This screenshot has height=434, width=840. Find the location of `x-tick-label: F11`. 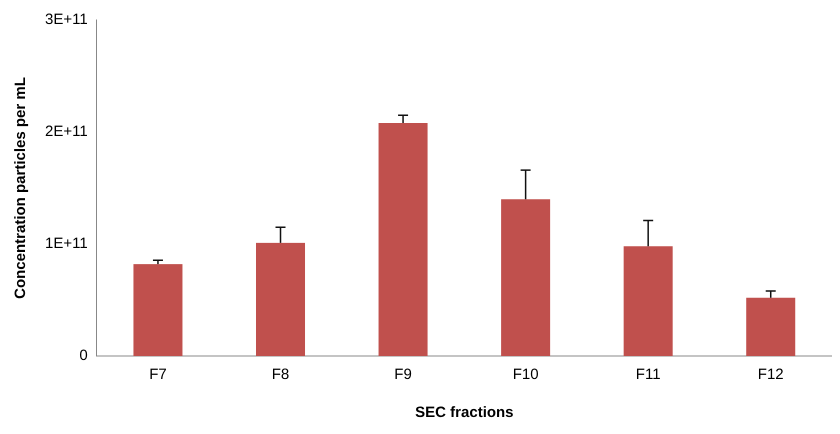

x-tick-label: F11 is located at coordinates (648, 375).